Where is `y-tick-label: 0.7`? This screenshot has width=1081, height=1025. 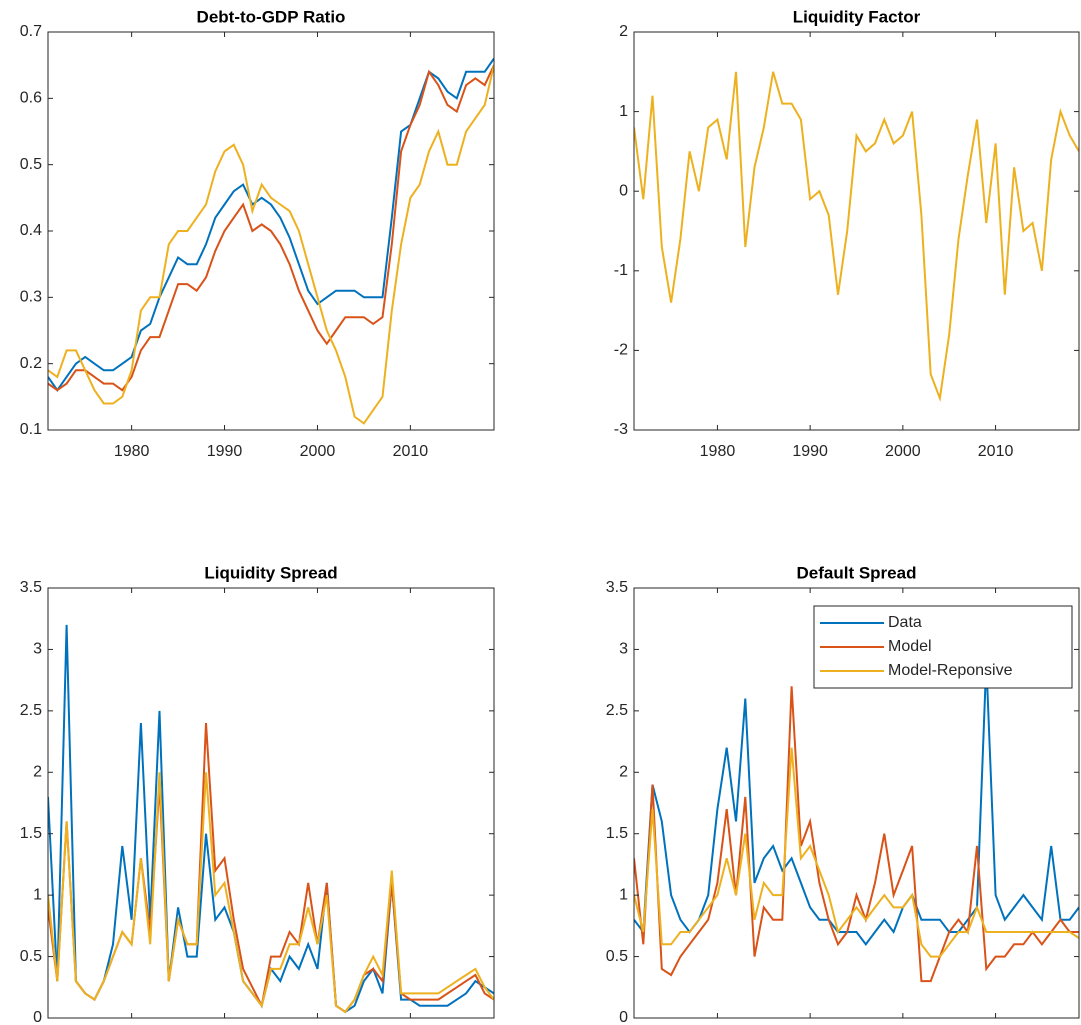 y-tick-label: 0.7 is located at coordinates (31, 31).